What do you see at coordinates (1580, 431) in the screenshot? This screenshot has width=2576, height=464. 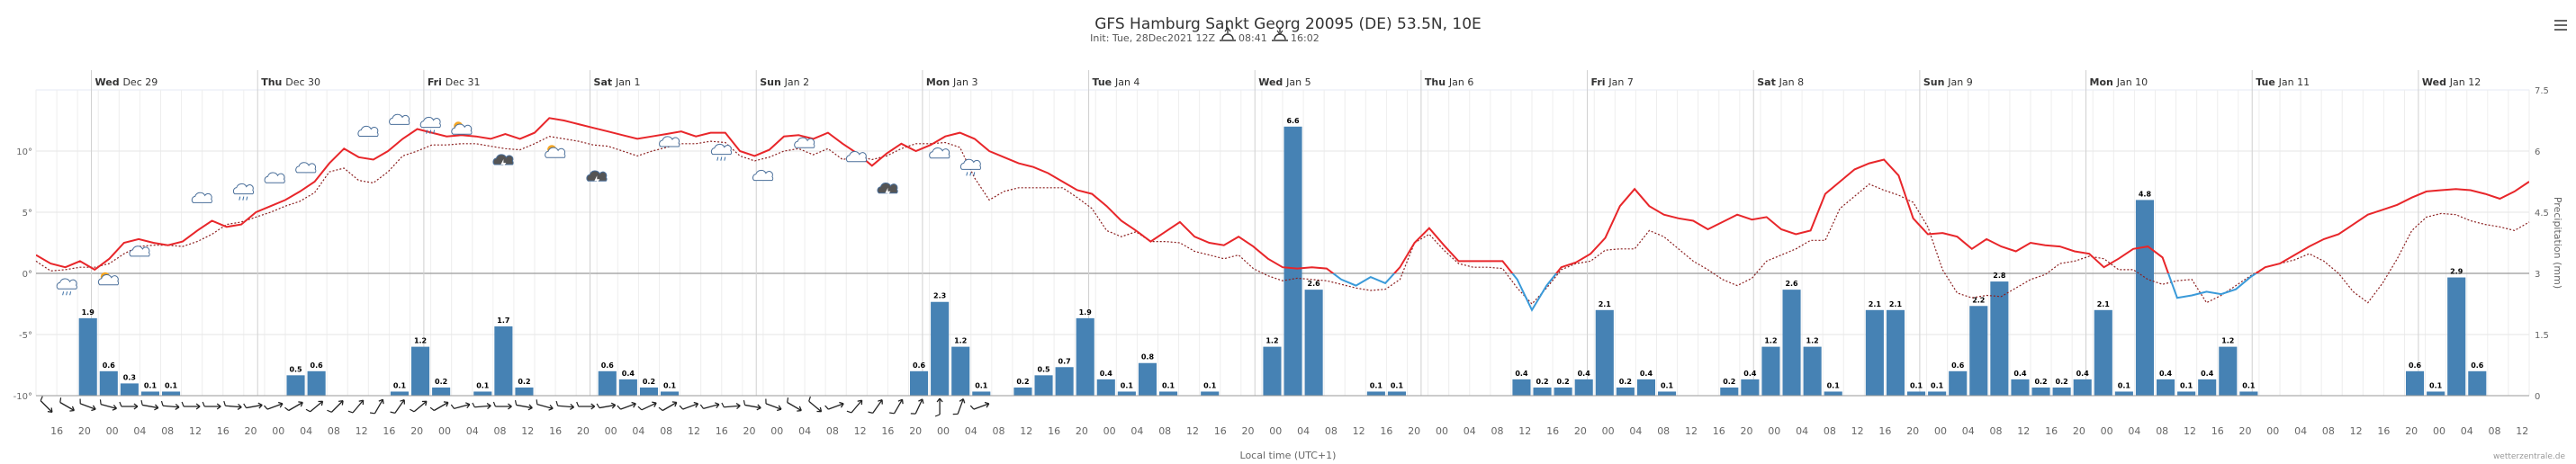 I see `x-tick-label: 20` at bounding box center [1580, 431].